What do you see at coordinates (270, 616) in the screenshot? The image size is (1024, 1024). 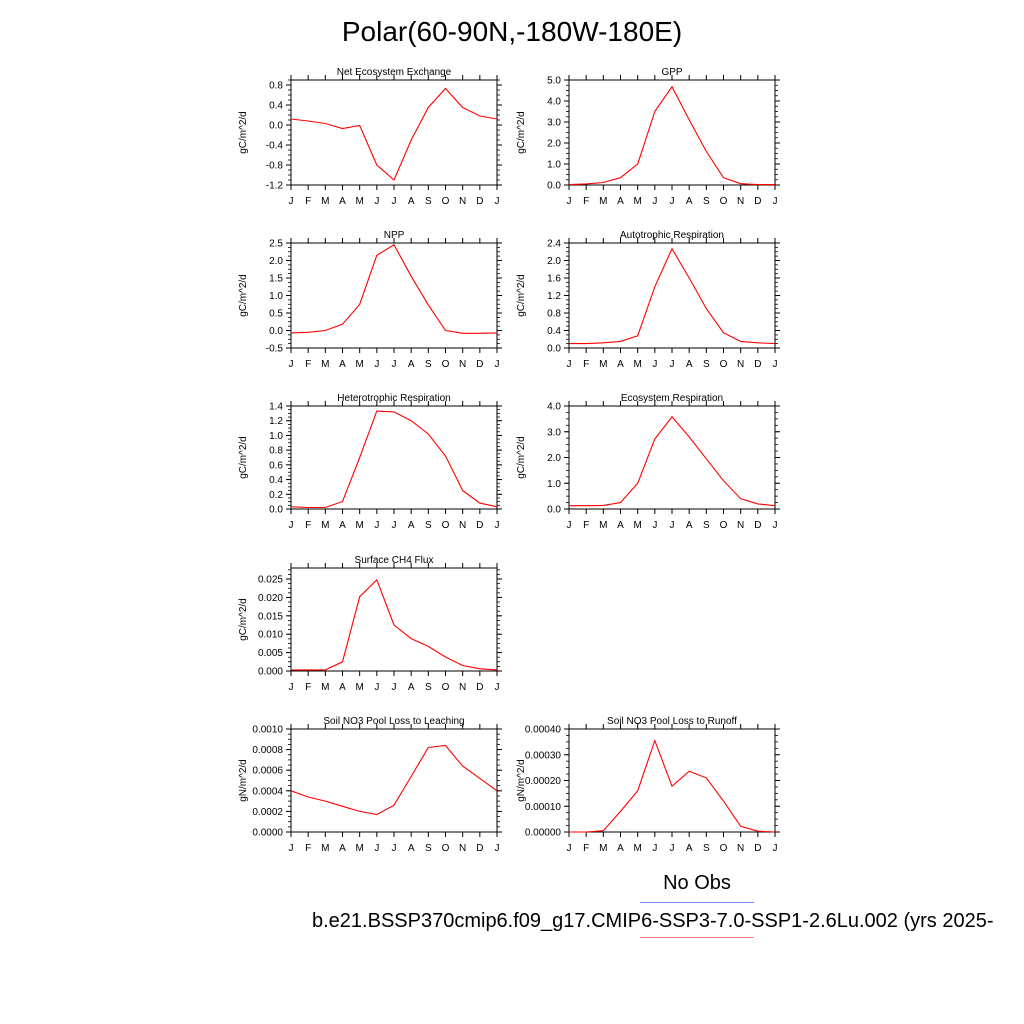 I see `y-tick-label: 0.015` at bounding box center [270, 616].